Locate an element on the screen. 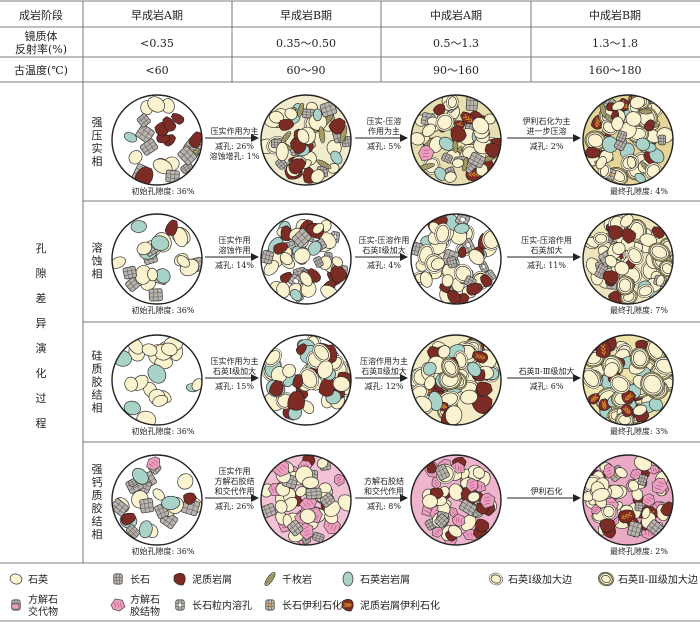 The image size is (700, 622). ro-label-line2: 反射率(%) is located at coordinates (41, 49).